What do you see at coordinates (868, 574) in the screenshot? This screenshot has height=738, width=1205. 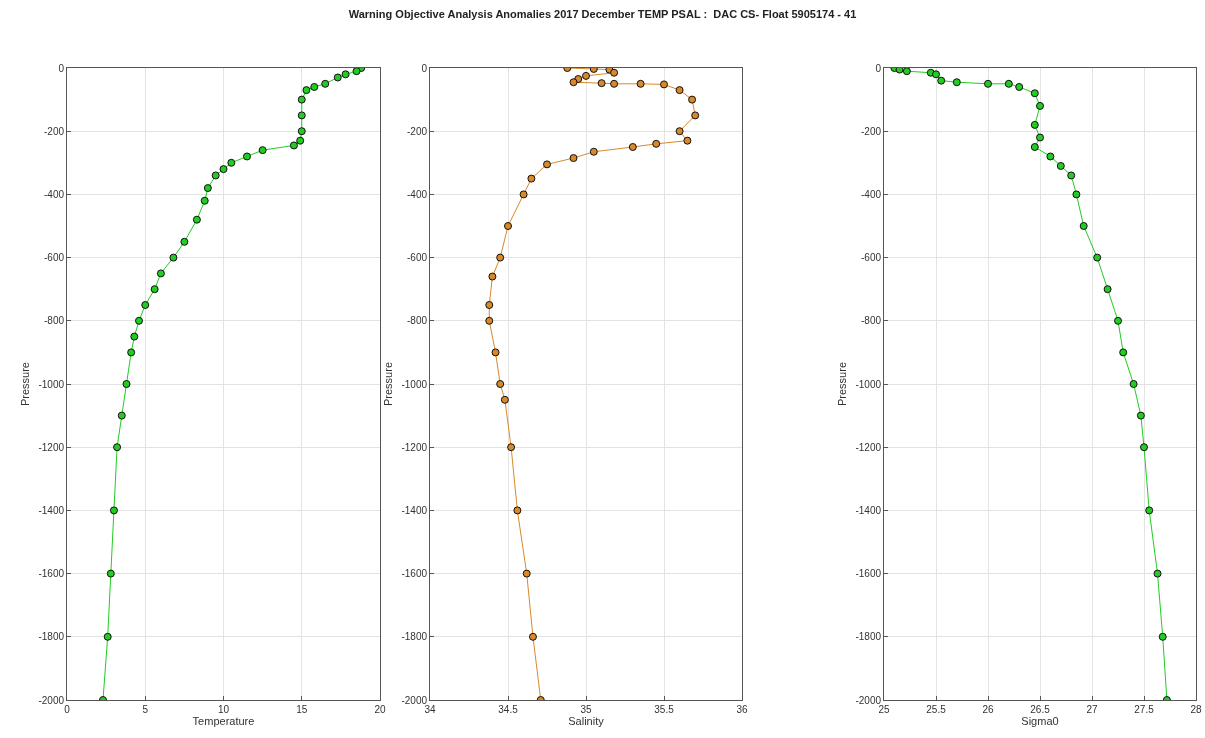 I see `y-tick-label: -1600` at bounding box center [868, 574].